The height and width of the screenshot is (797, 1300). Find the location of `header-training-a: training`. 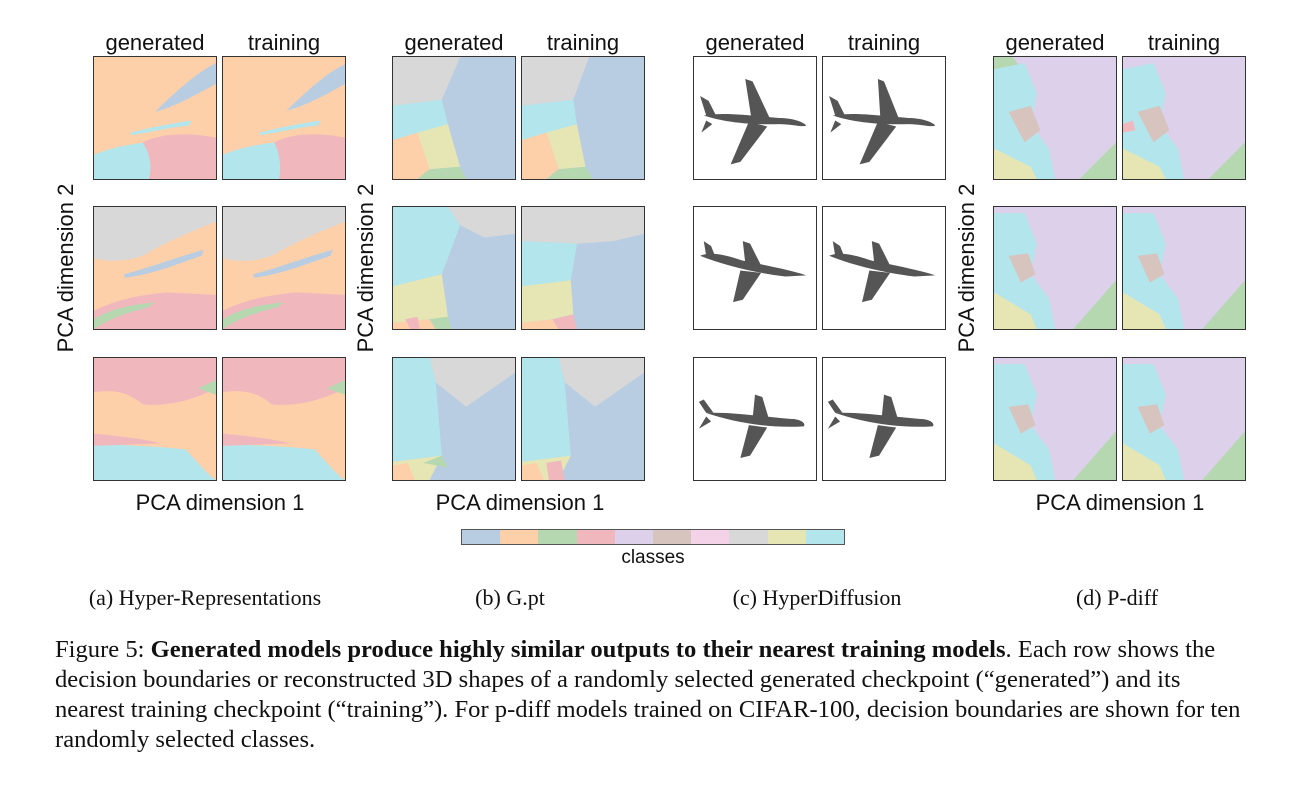

header-training-a: training is located at coordinates (284, 42).